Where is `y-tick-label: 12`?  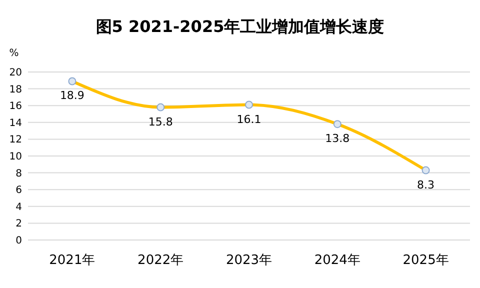 y-tick-label: 12 is located at coordinates (15, 140).